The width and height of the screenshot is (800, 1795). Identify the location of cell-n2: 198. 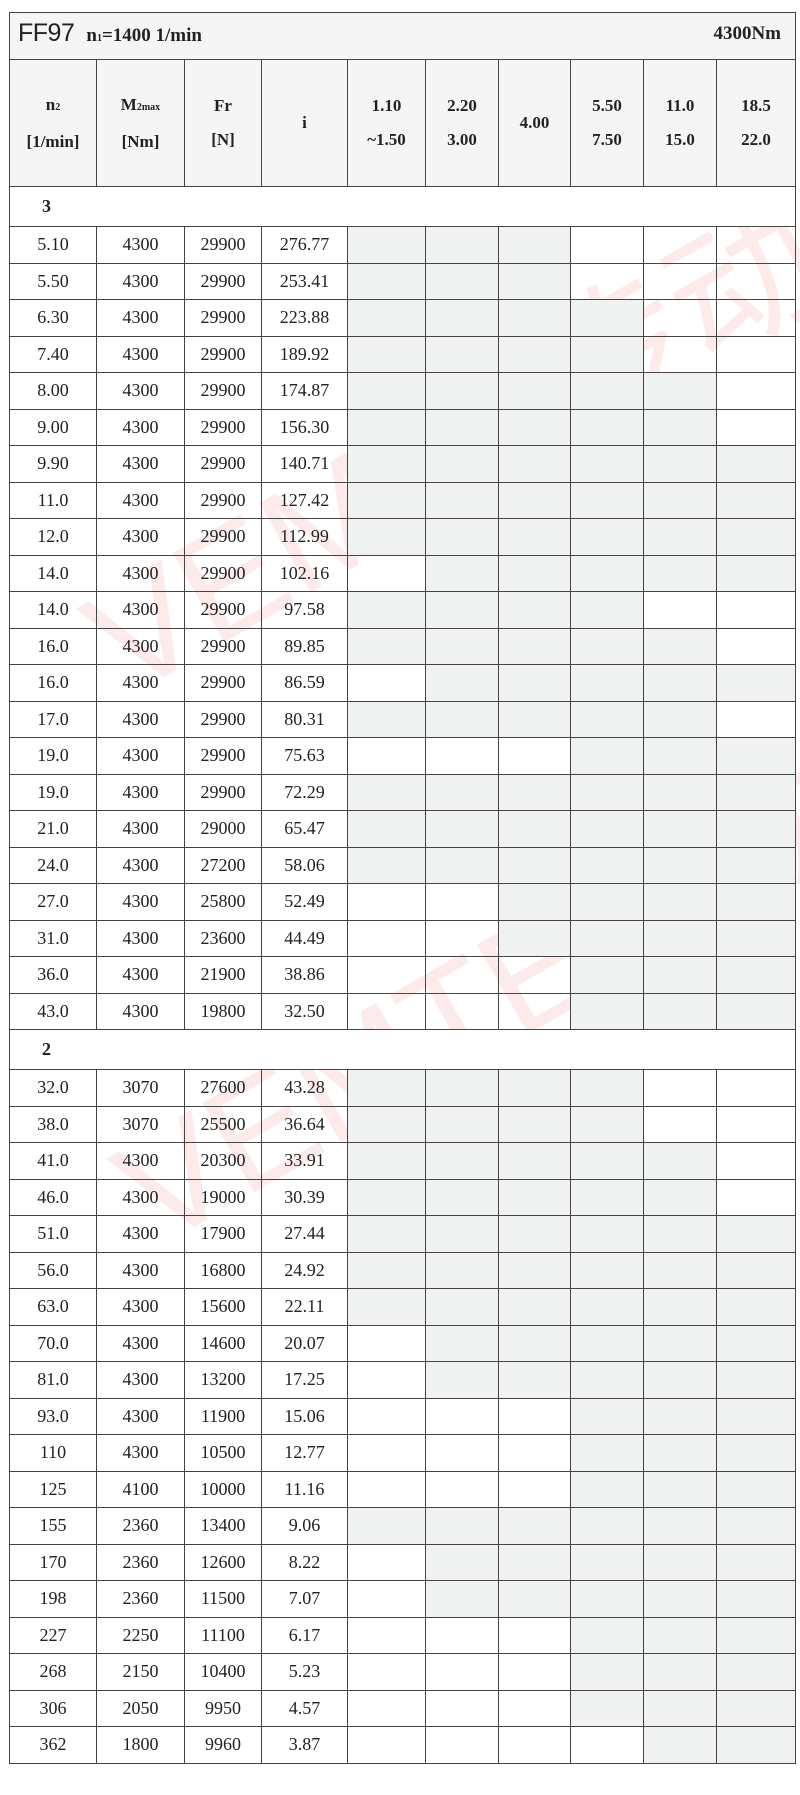
(53, 1599).